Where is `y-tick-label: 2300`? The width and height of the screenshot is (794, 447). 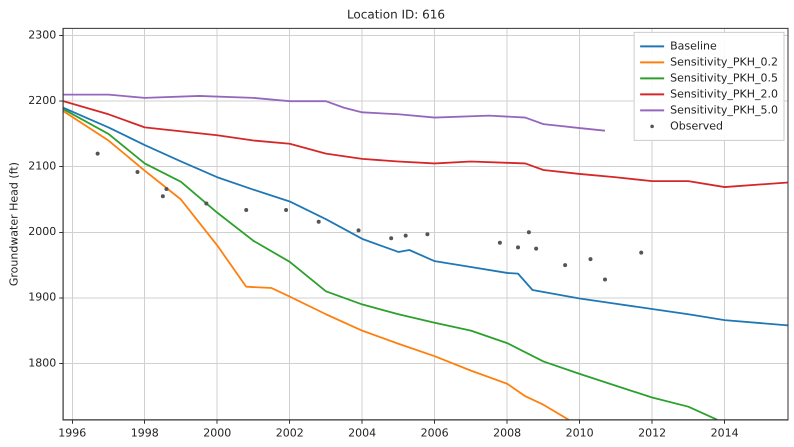 y-tick-label: 2300 is located at coordinates (42, 35).